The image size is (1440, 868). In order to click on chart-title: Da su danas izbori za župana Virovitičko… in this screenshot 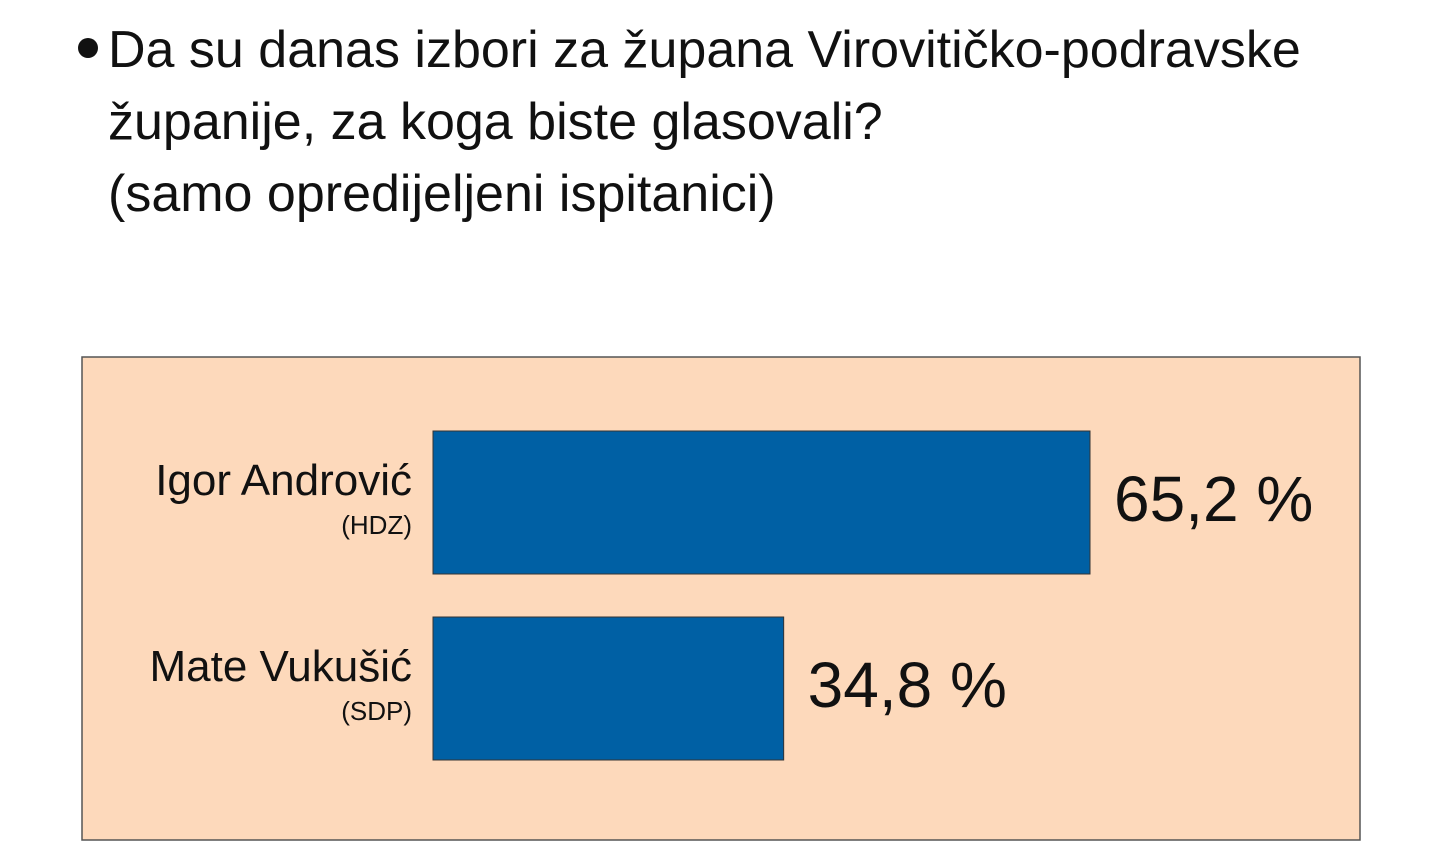, I will do `click(704, 86)`.